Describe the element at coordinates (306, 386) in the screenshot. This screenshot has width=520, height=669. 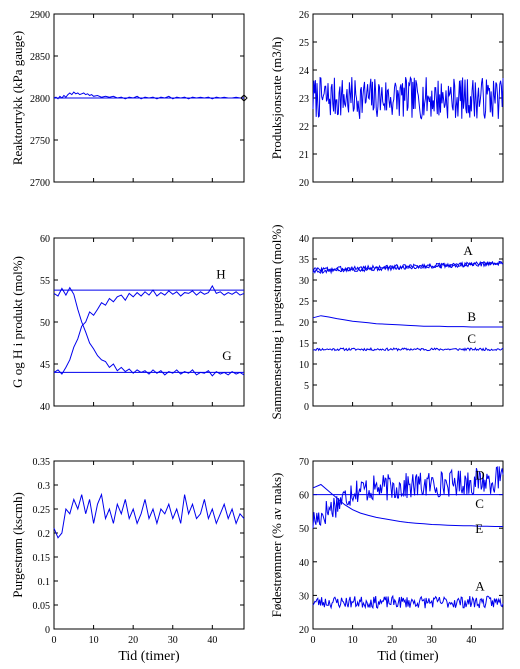
I see `chart-4-ytick-label: 5` at that location.